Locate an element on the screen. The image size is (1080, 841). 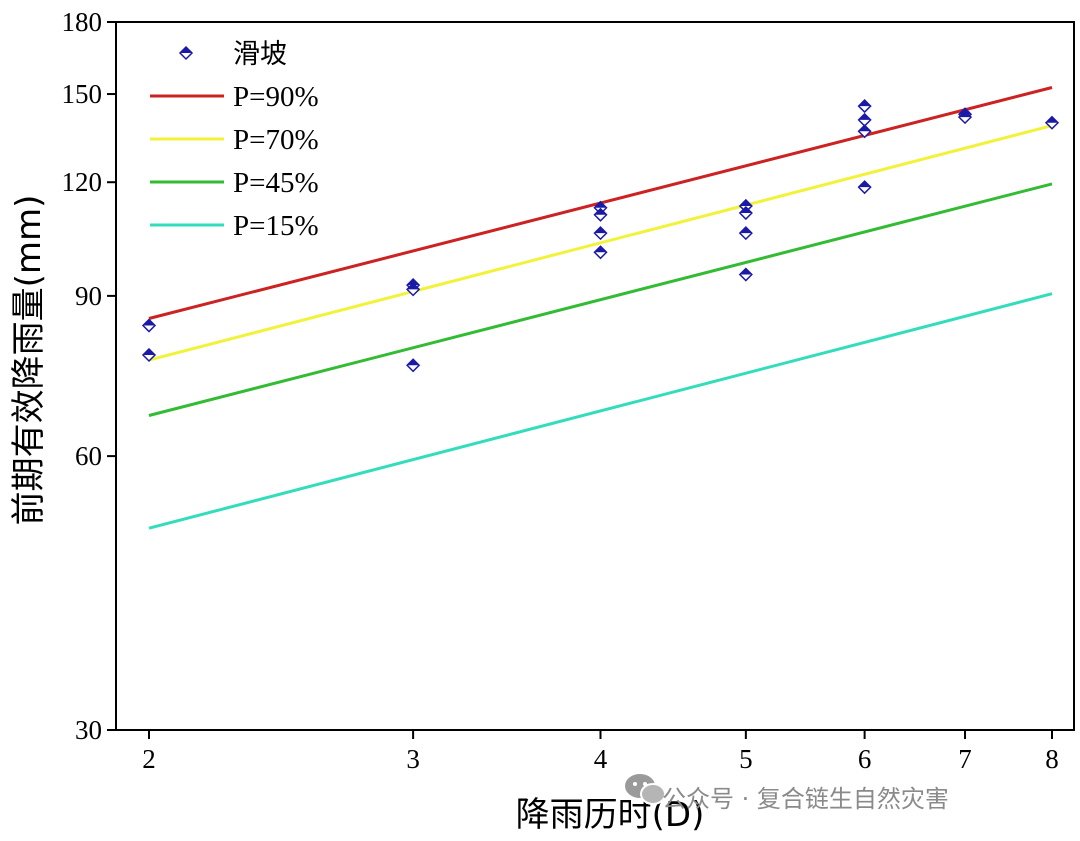
x-tick-label: 5 is located at coordinates (746, 759).